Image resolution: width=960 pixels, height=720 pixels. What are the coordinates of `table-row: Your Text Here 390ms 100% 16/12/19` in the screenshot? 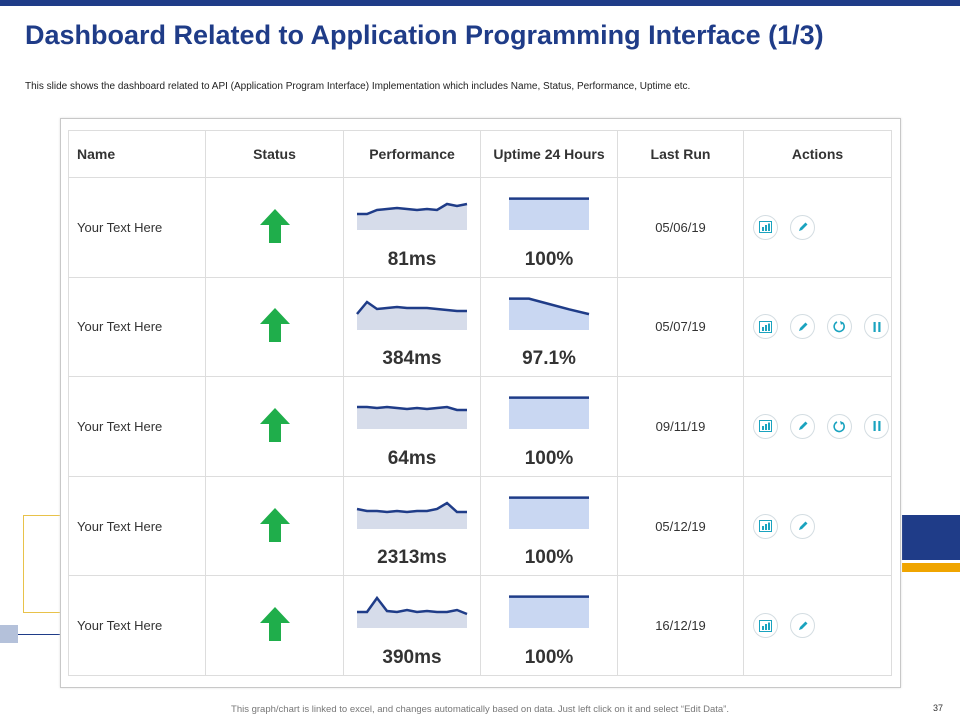 It's located at (480, 625).